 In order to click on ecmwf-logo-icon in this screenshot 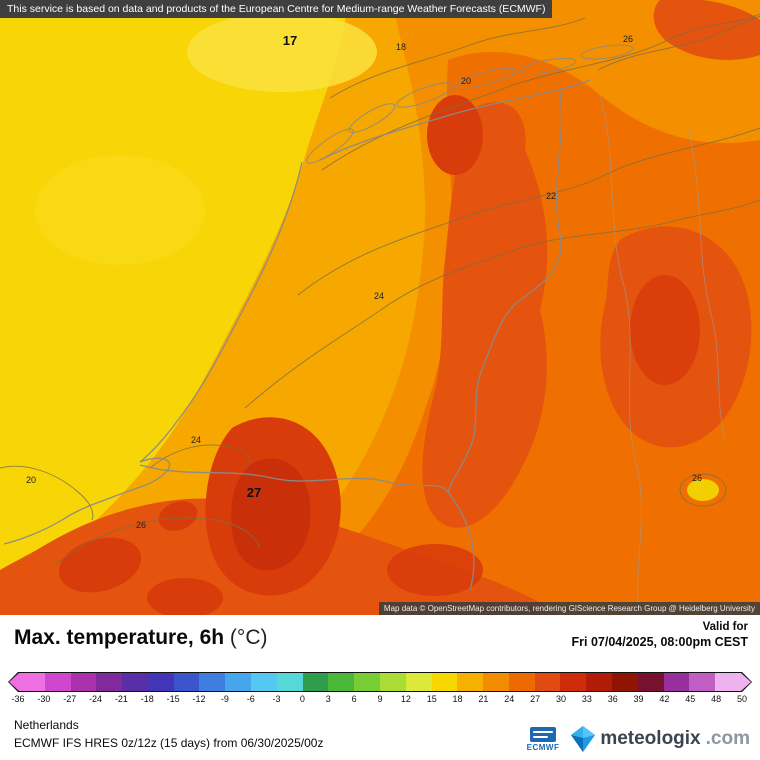, I will do `click(542, 734)`.